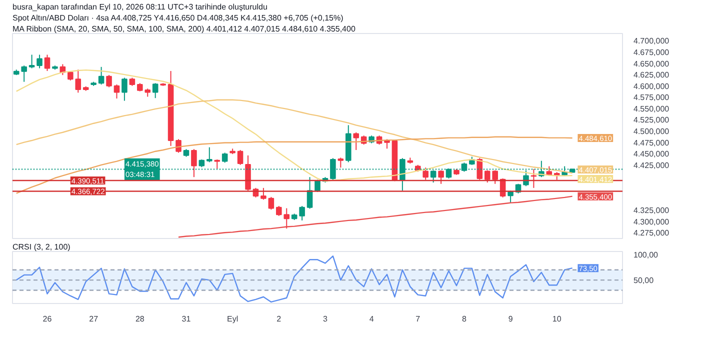  I want to click on x-tick-label: 8, so click(464, 319).